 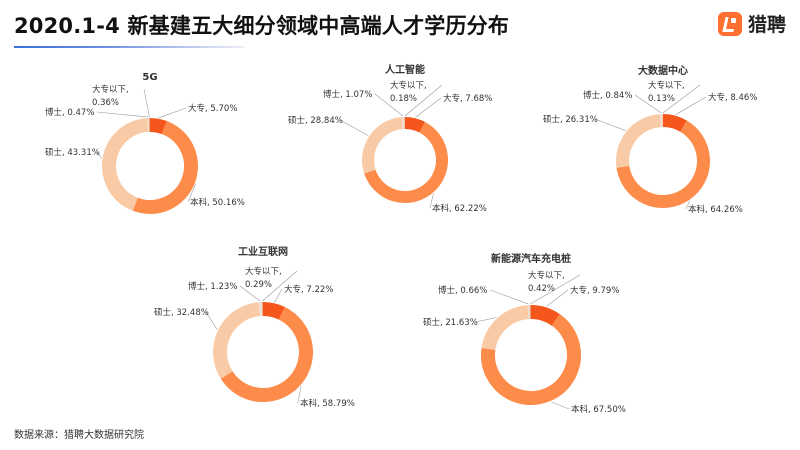 What do you see at coordinates (450, 322) in the screenshot?
I see `slice-label: 硕士, 21.63%` at bounding box center [450, 322].